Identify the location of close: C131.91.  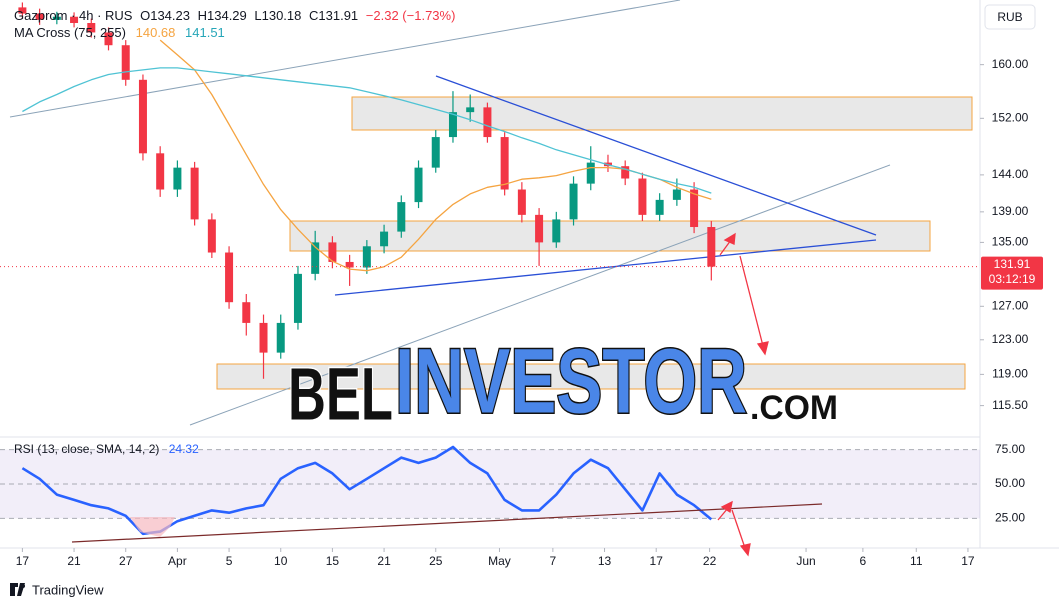
(333, 15).